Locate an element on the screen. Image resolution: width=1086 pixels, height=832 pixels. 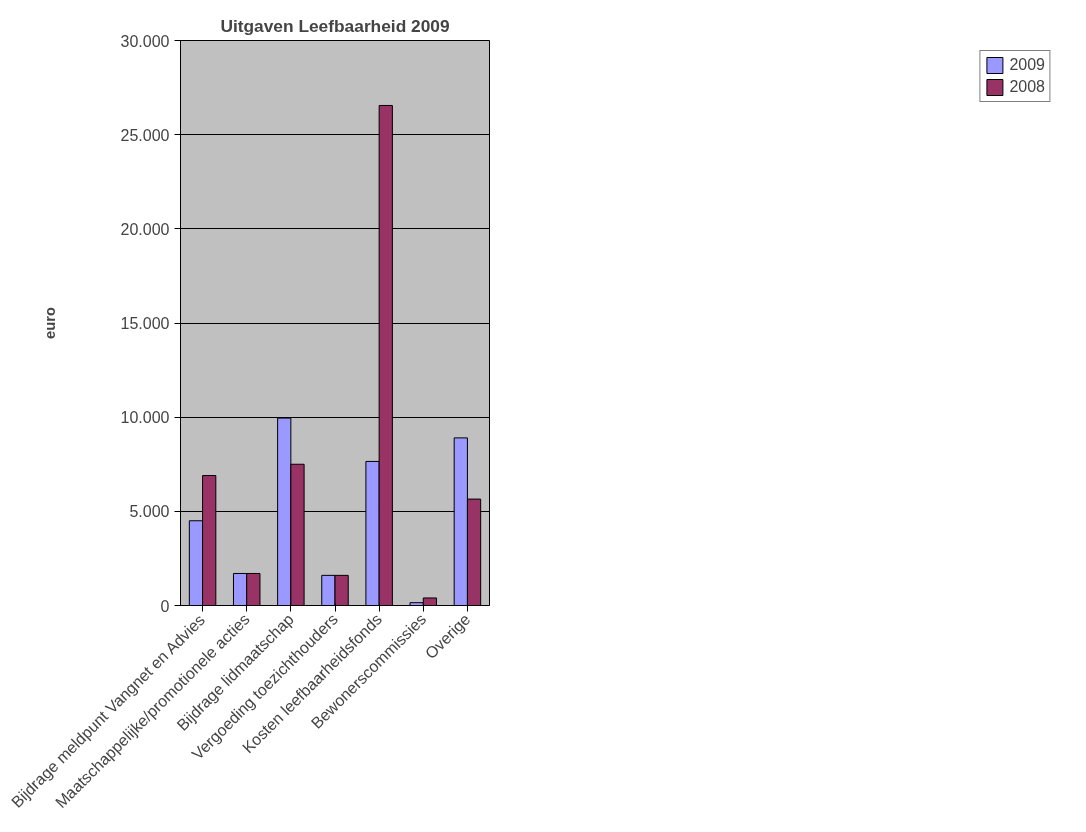
y-tick-label: 25.000 is located at coordinates (145, 135).